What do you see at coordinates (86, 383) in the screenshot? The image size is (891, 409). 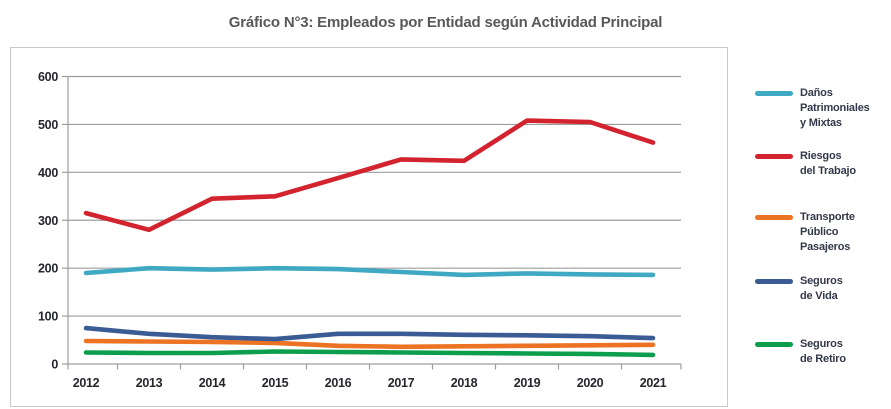 I see `x-axis-tick-label: 2012` at bounding box center [86, 383].